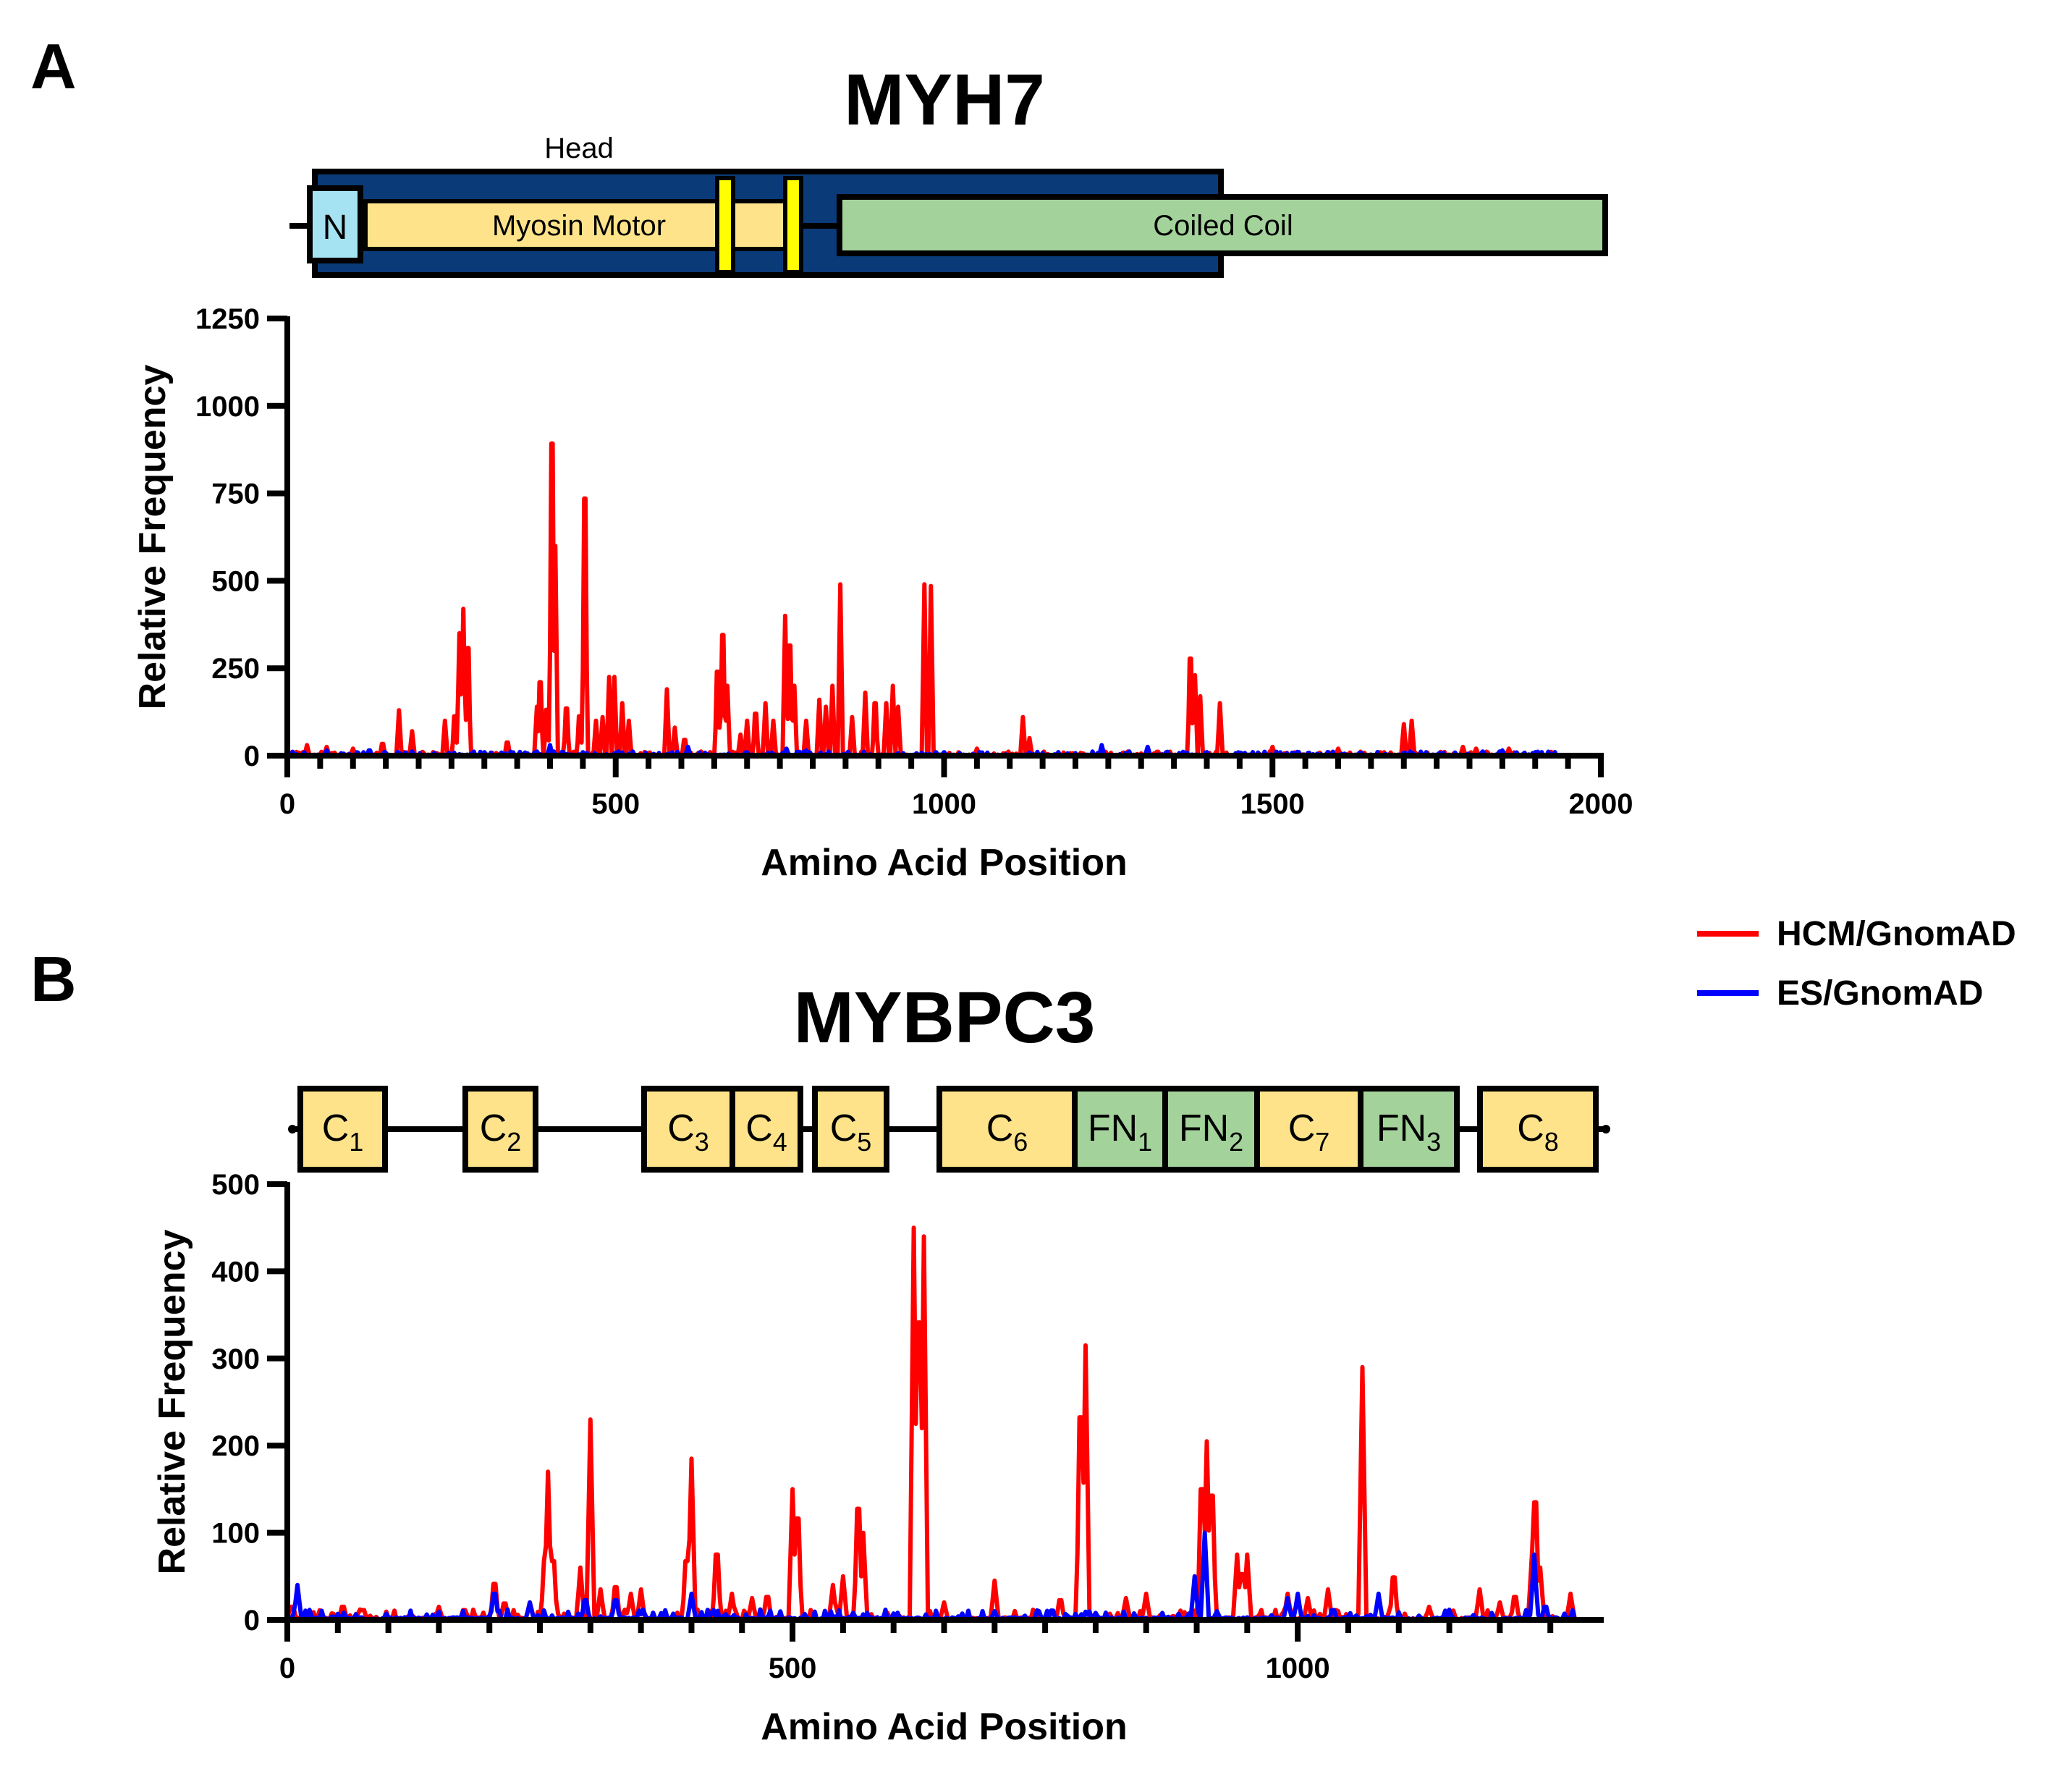  Describe the element at coordinates (236, 1359) in the screenshot. I see `y-tick-label: 300` at that location.